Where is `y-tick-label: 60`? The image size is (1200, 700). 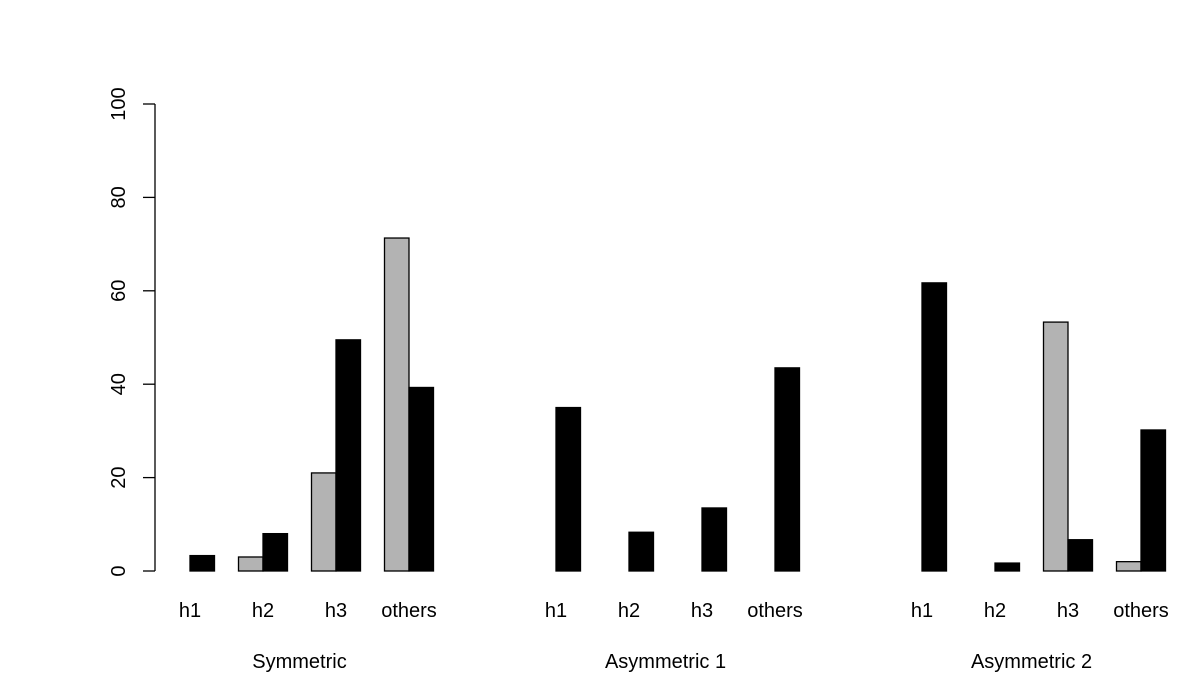
y-tick-label: 60 is located at coordinates (119, 291).